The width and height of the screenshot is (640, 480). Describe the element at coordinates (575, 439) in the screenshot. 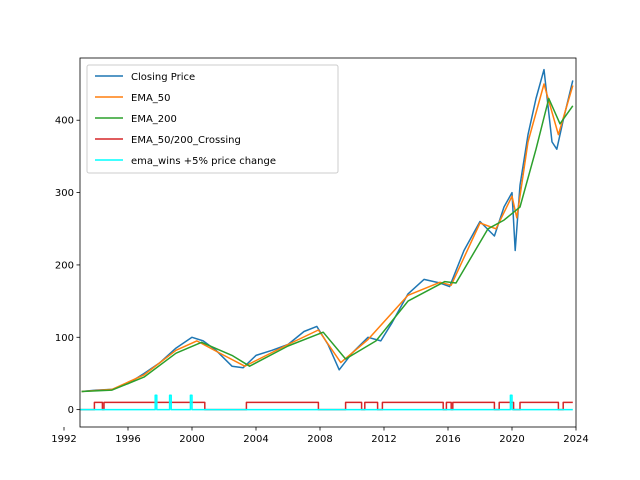

I see `x-tick-label: 2024` at that location.